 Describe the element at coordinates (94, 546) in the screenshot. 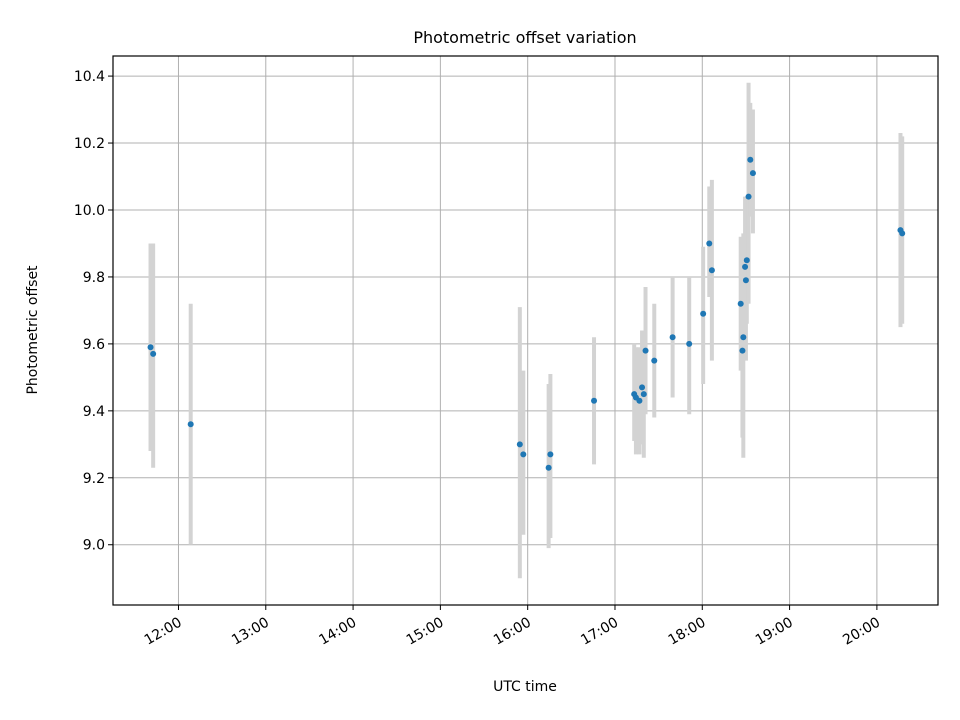

I see `y-tick-label: 9.0` at that location.